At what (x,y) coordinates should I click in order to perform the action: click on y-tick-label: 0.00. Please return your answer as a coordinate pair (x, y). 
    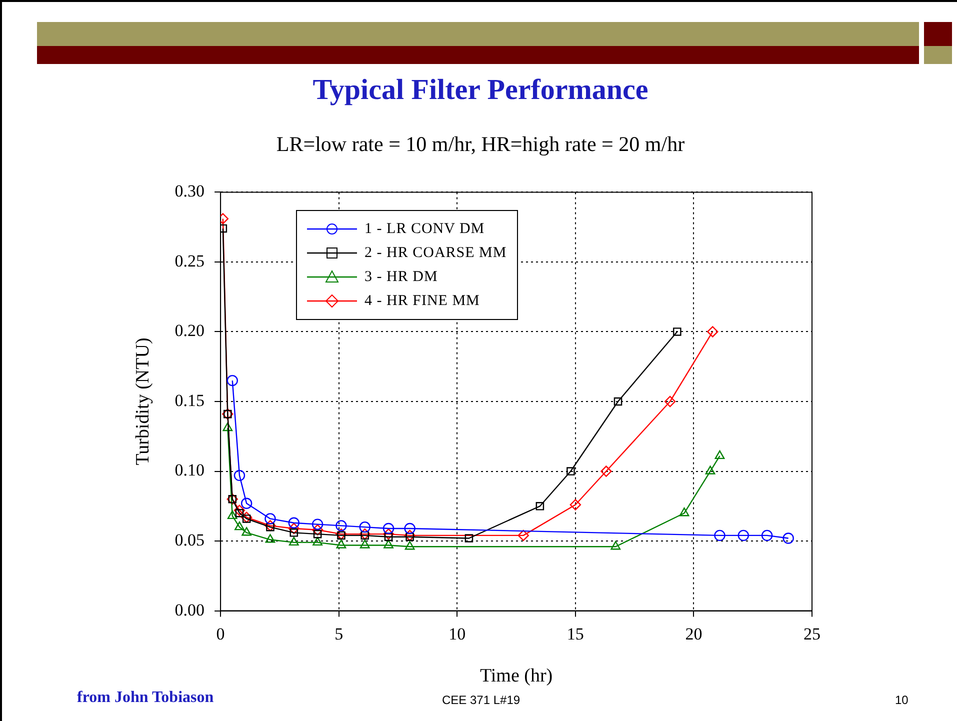
    Looking at the image, I should click on (189, 610).